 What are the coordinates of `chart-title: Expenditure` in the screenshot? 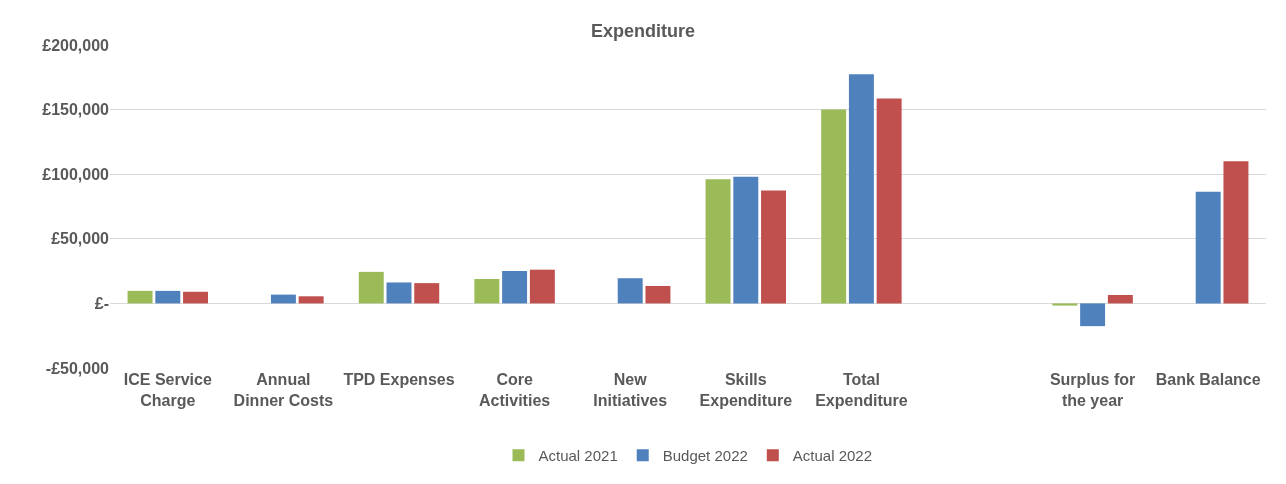 It's located at (643, 30).